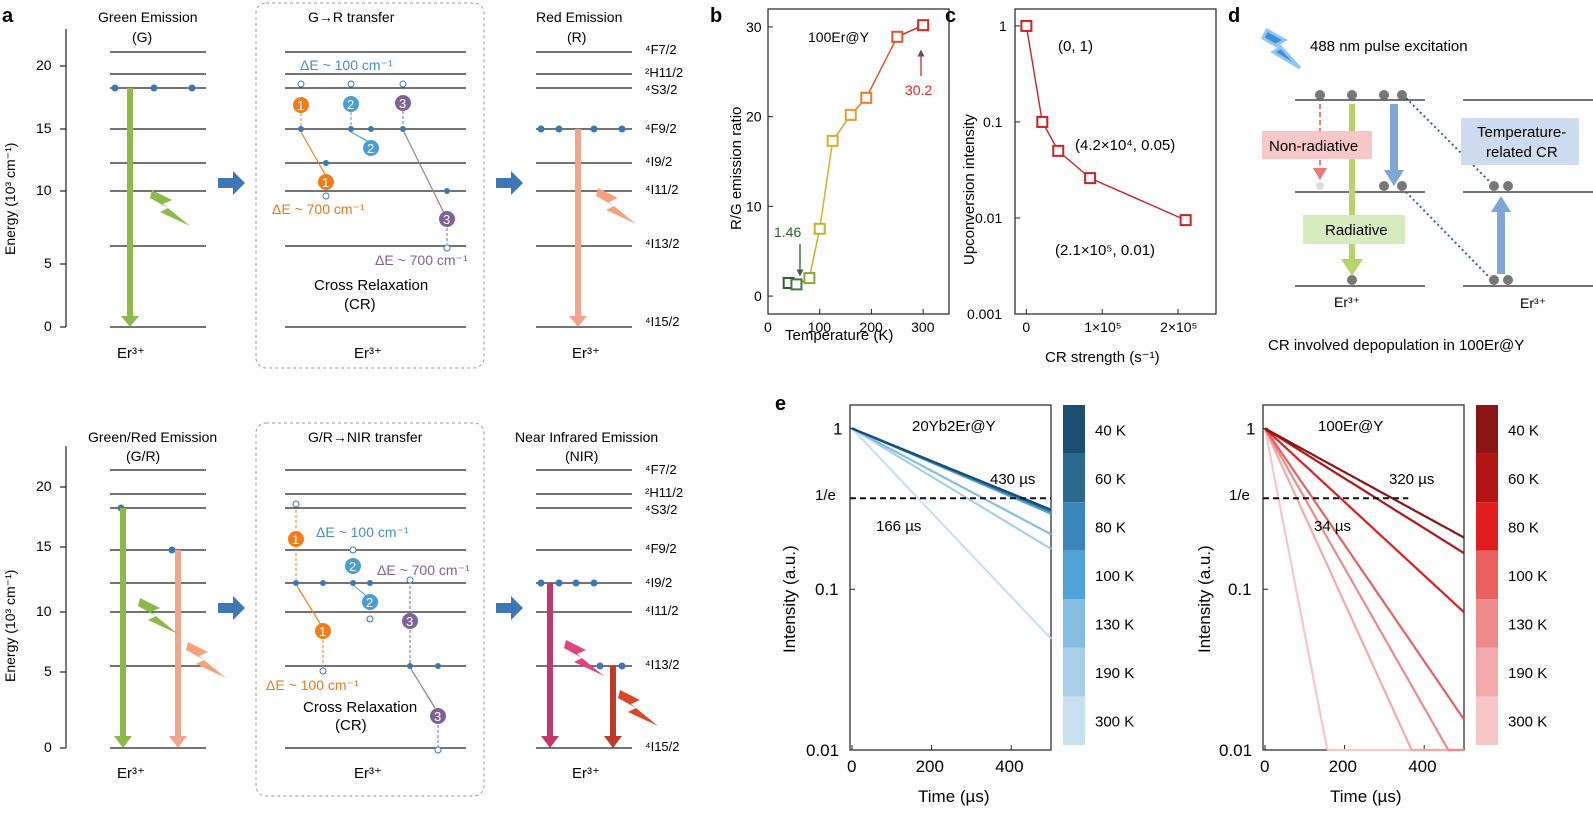  I want to click on d-ion-2: Er³⁺, so click(1533, 303).